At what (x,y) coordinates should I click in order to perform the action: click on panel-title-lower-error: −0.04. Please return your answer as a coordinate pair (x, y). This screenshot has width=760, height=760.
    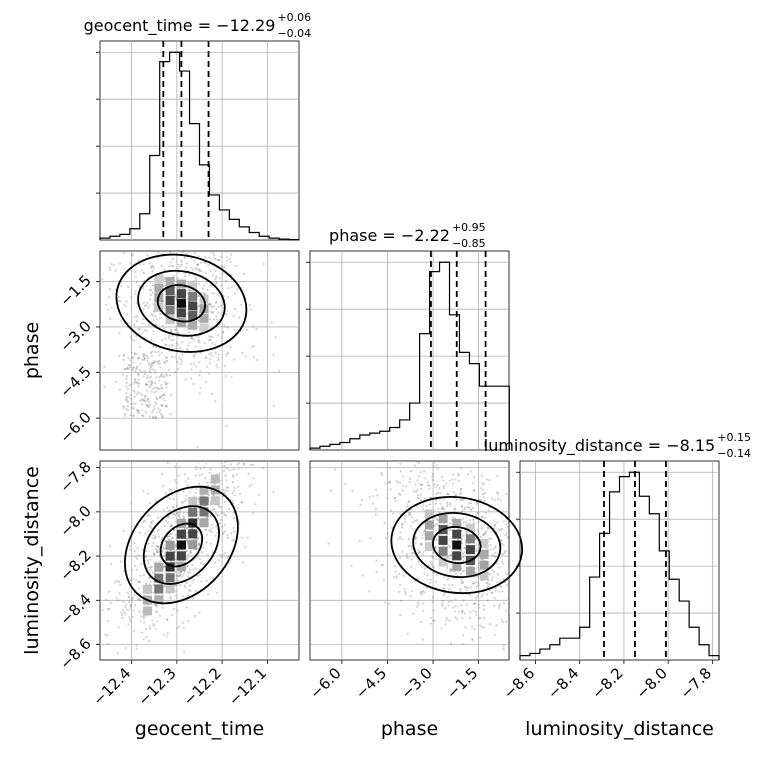
    Looking at the image, I should click on (294, 33).